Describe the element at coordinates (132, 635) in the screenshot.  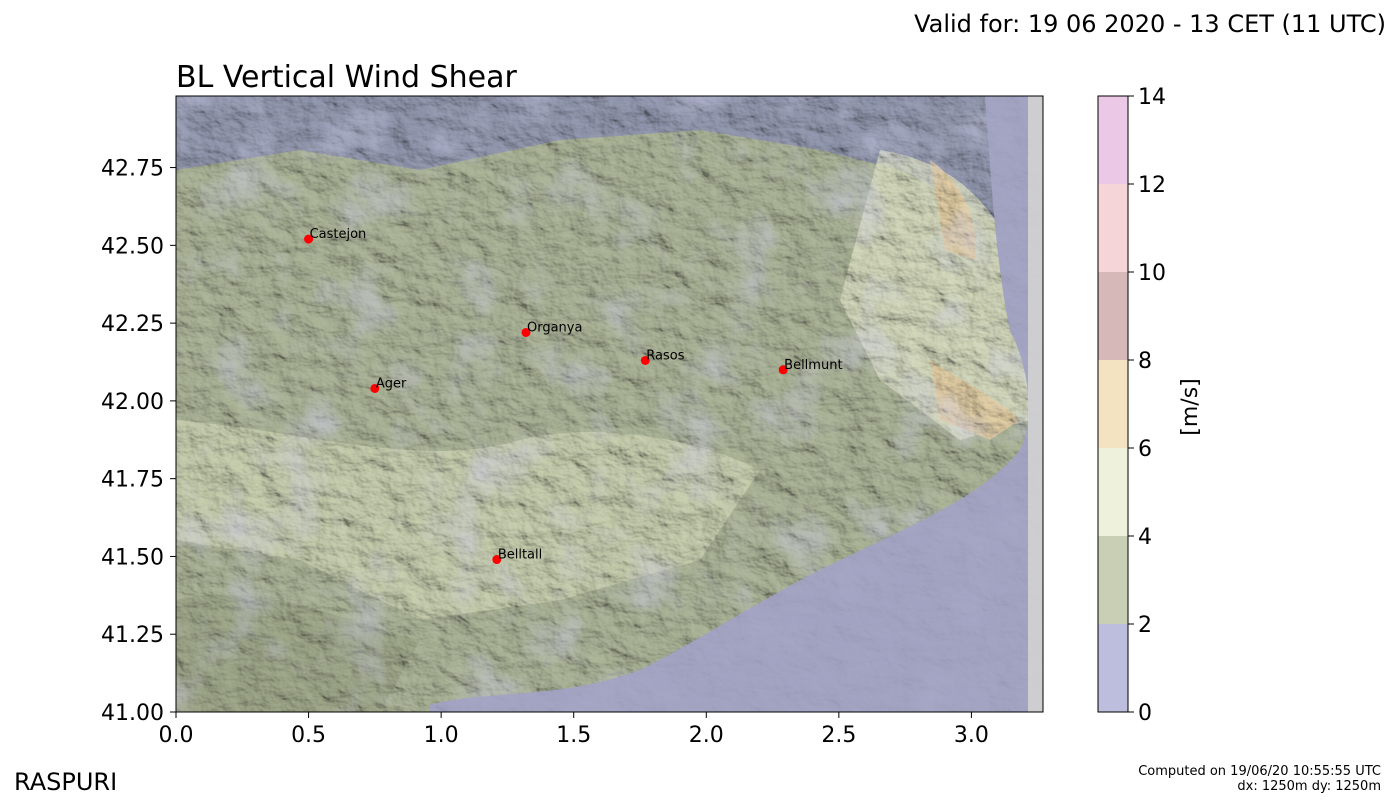
I see `y-tick-label: 41.25` at that location.